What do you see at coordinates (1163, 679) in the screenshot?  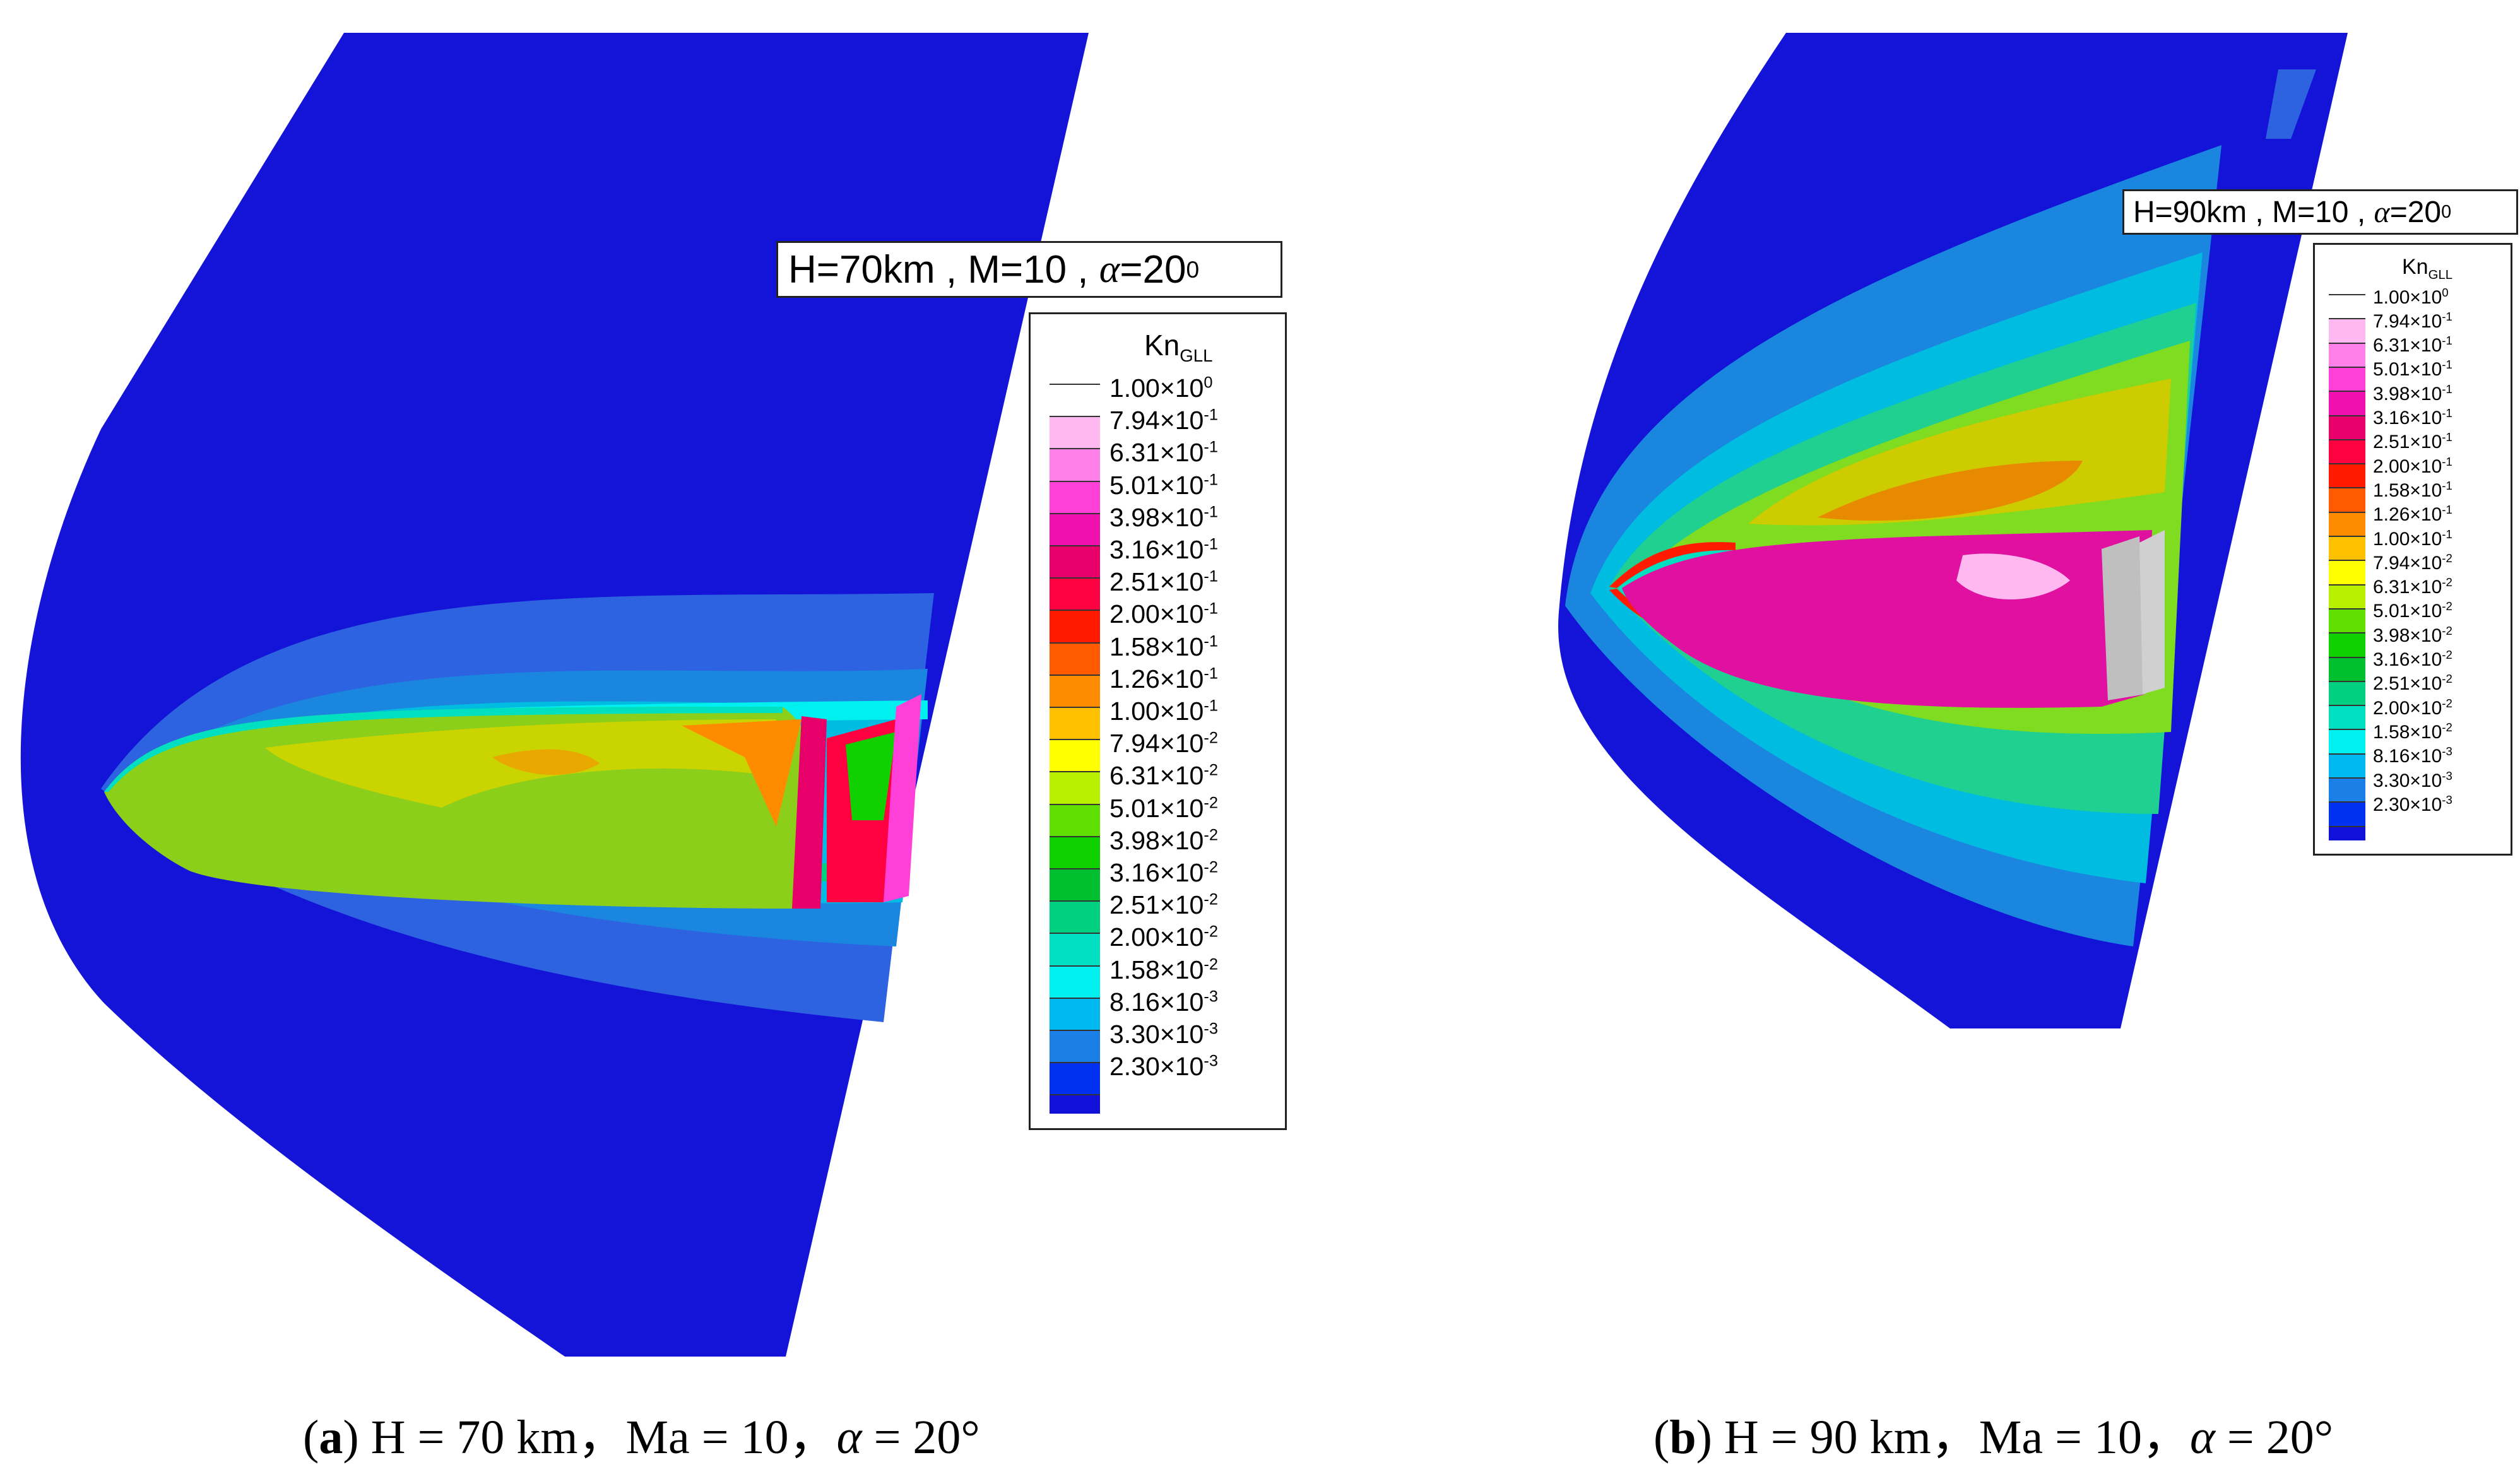 I see `legend-label: 1.26×10⁻¹` at bounding box center [1163, 679].